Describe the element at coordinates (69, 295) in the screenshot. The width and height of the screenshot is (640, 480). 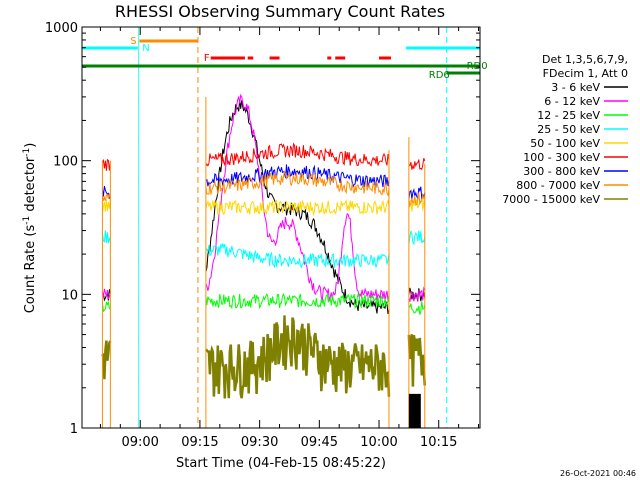
I see `y-tick-label: 10` at that location.